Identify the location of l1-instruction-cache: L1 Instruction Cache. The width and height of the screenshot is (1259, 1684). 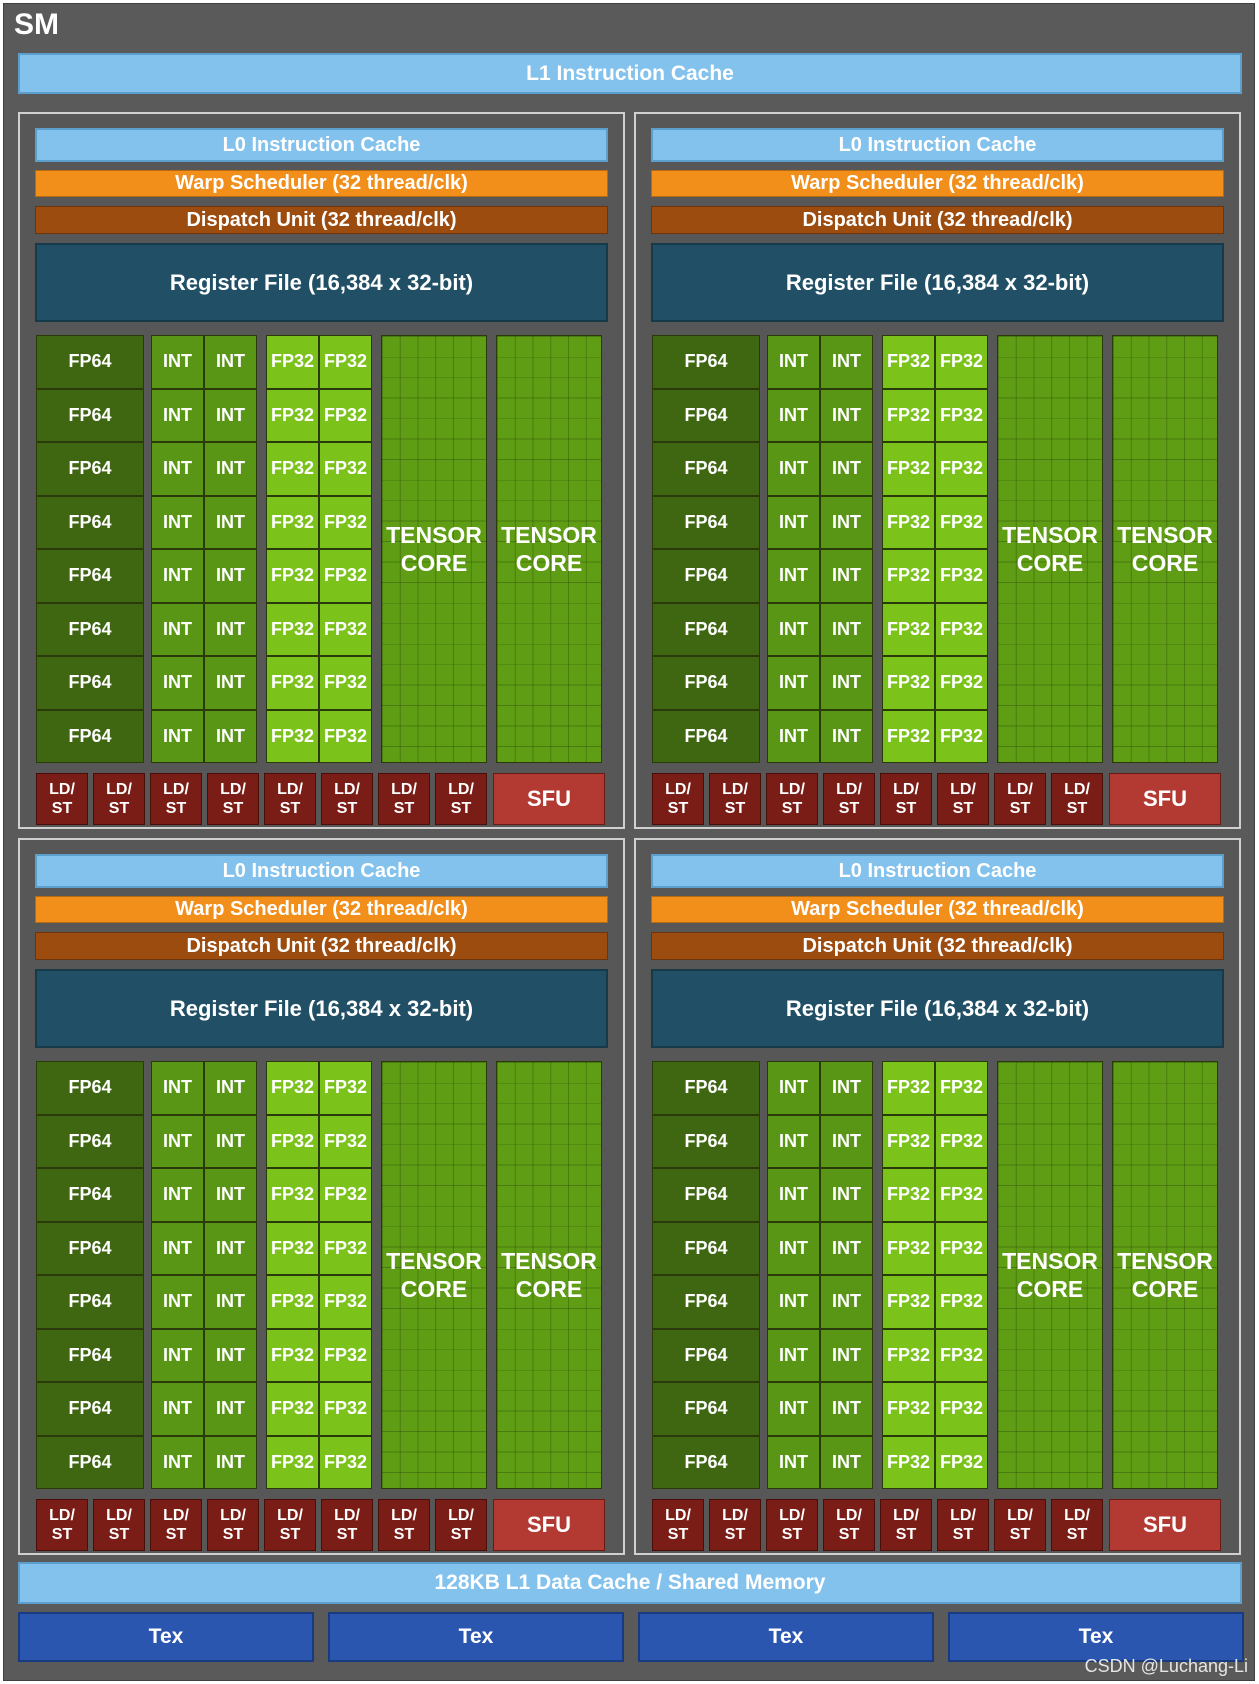
(630, 73).